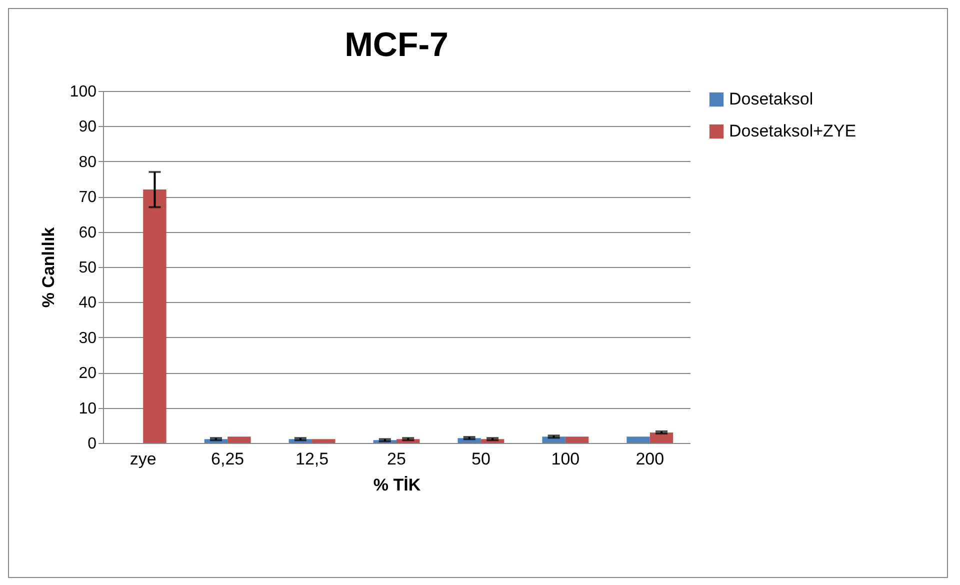 Image resolution: width=960 pixels, height=585 pixels. Describe the element at coordinates (87, 268) in the screenshot. I see `y-tick-label: 50` at that location.